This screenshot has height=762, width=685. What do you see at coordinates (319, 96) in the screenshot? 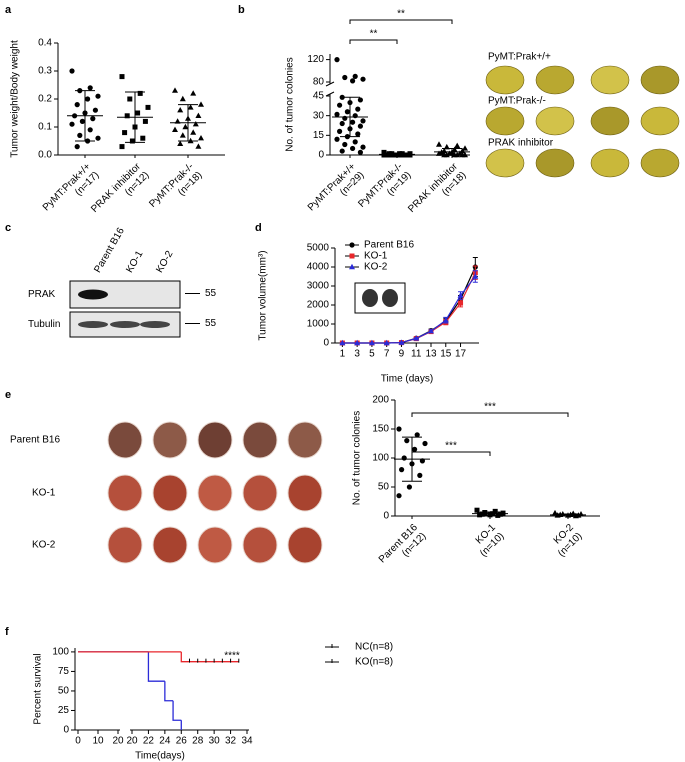
I see `y-tick-label: 45` at bounding box center [319, 96].